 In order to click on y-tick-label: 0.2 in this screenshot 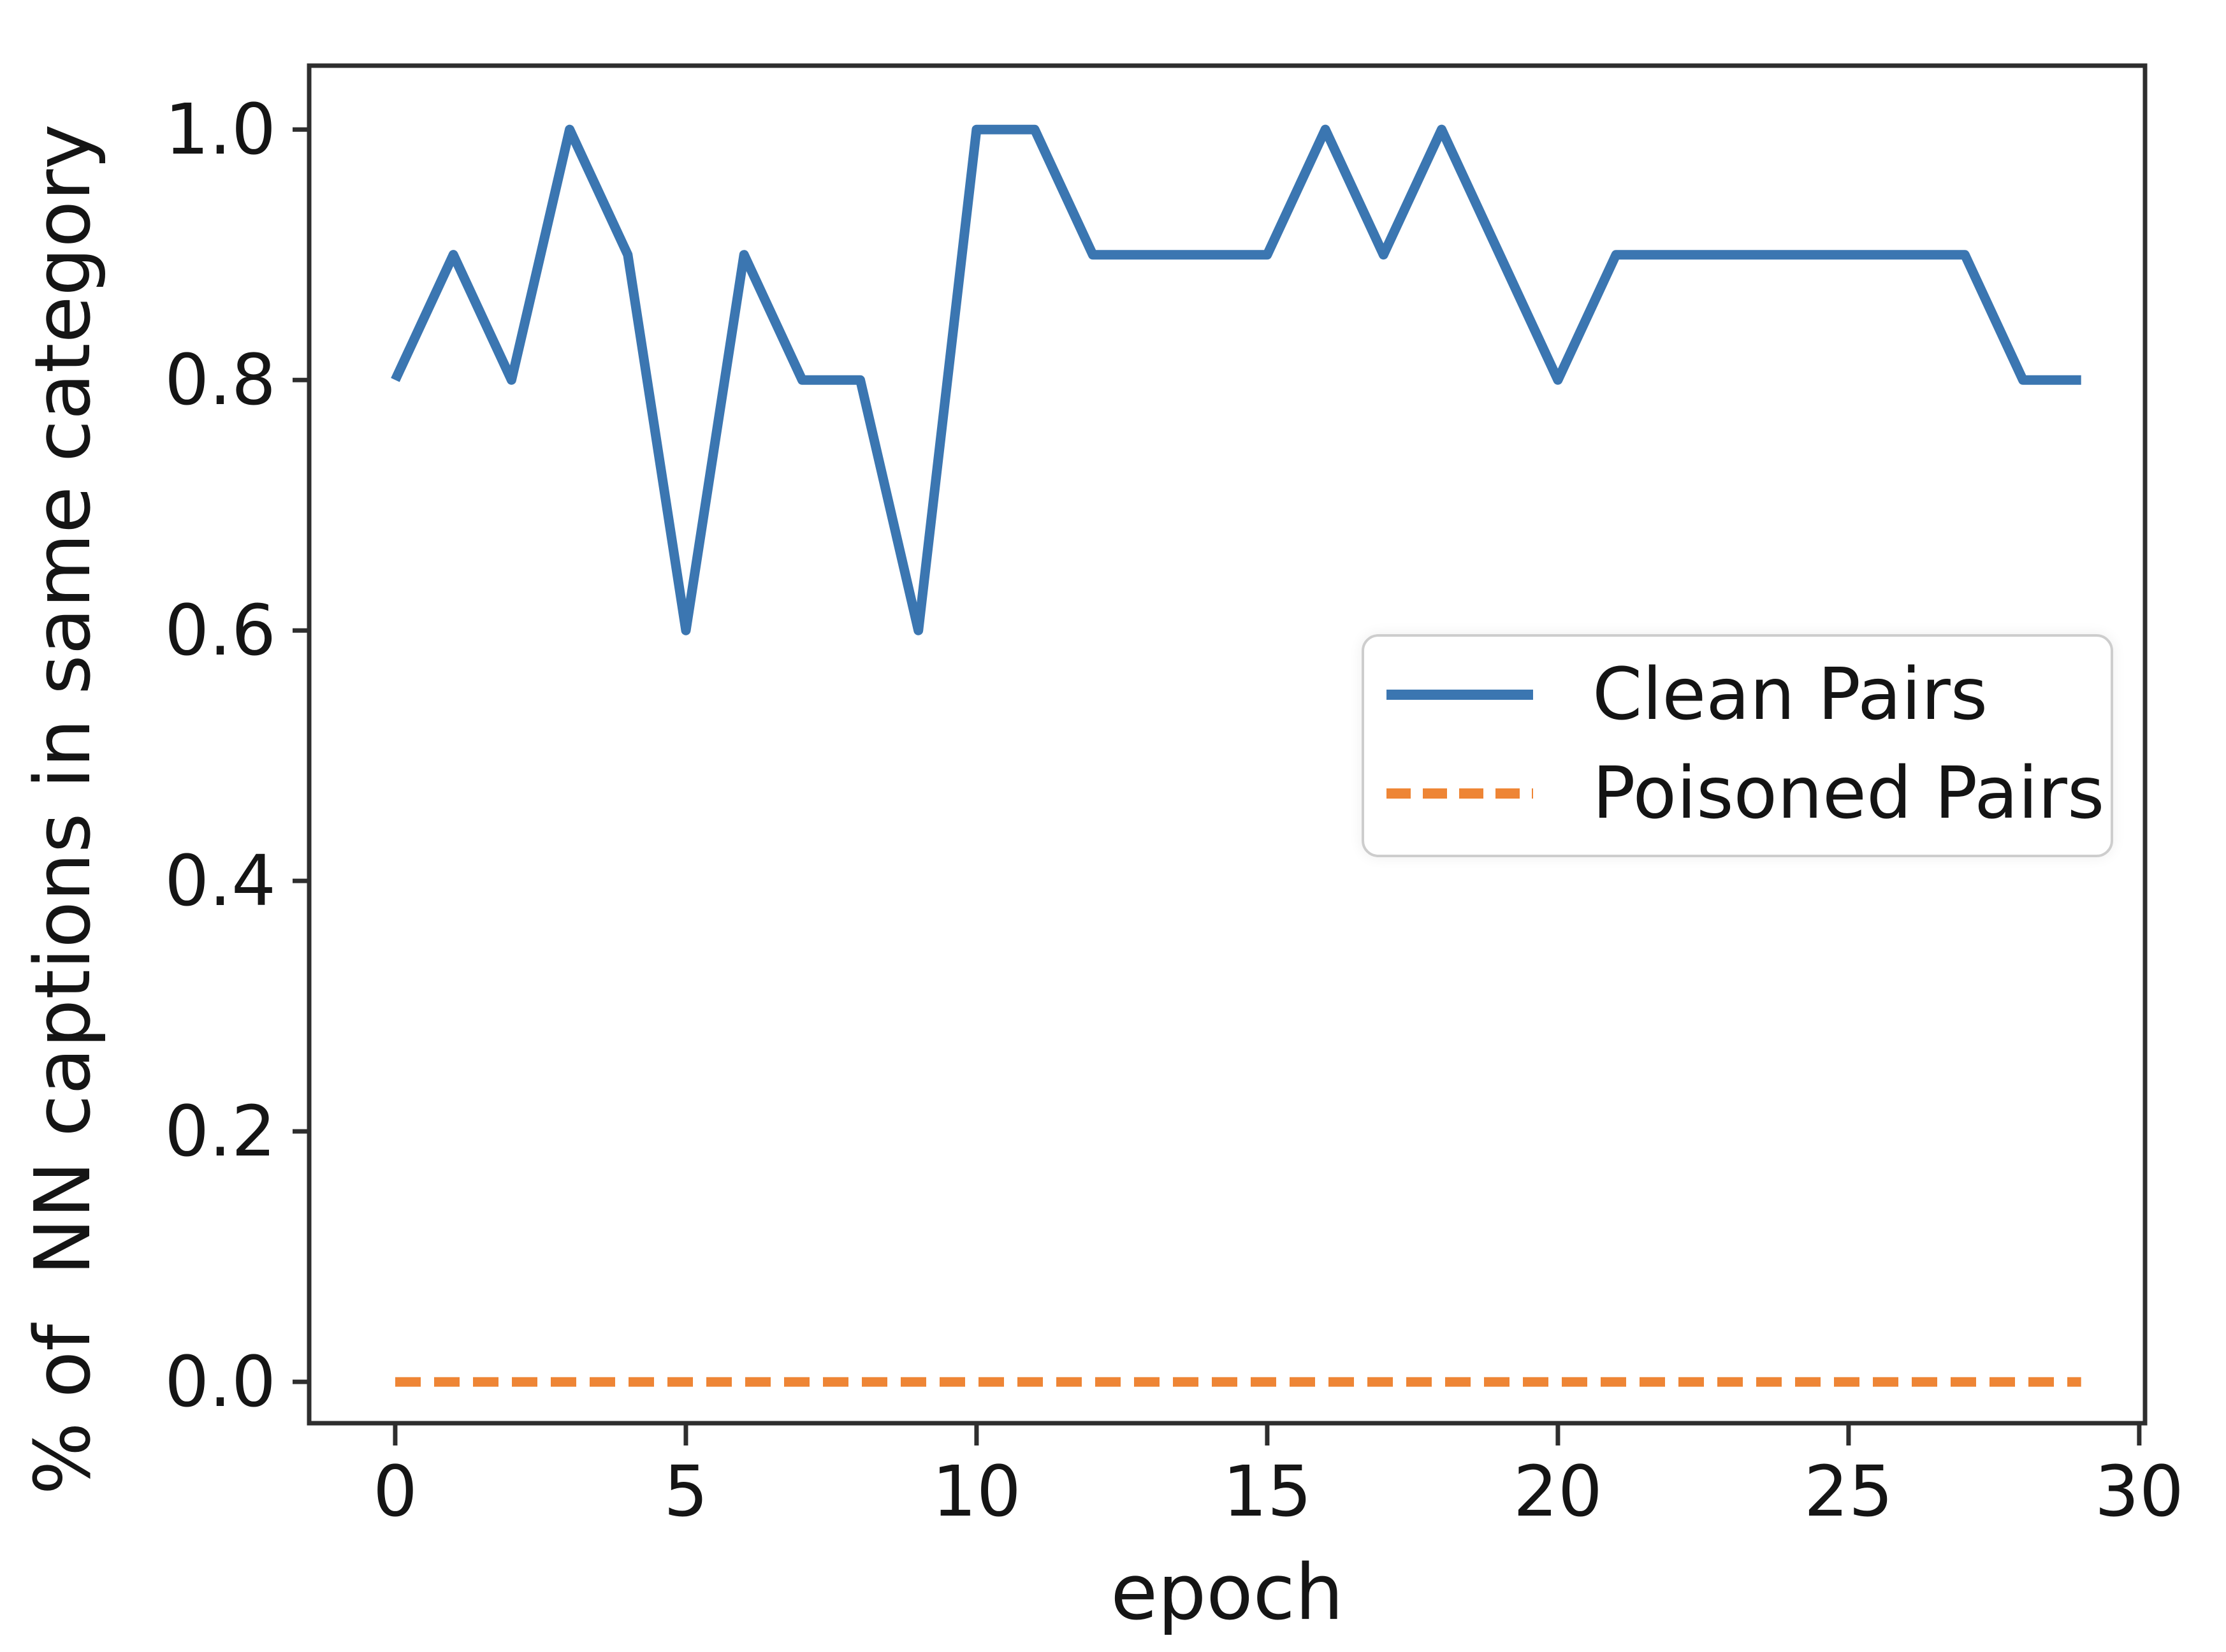, I will do `click(220, 1131)`.